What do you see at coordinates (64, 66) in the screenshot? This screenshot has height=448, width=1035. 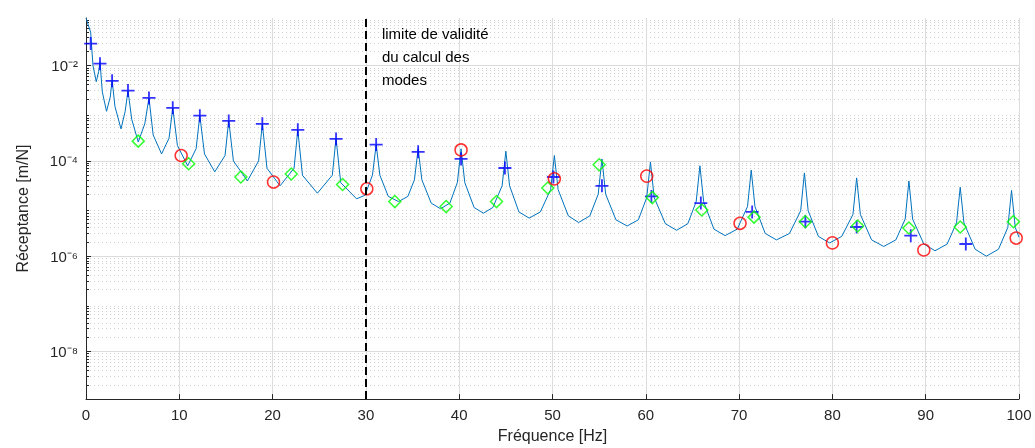 I see `y-tick-label: 10⁻²` at bounding box center [64, 66].